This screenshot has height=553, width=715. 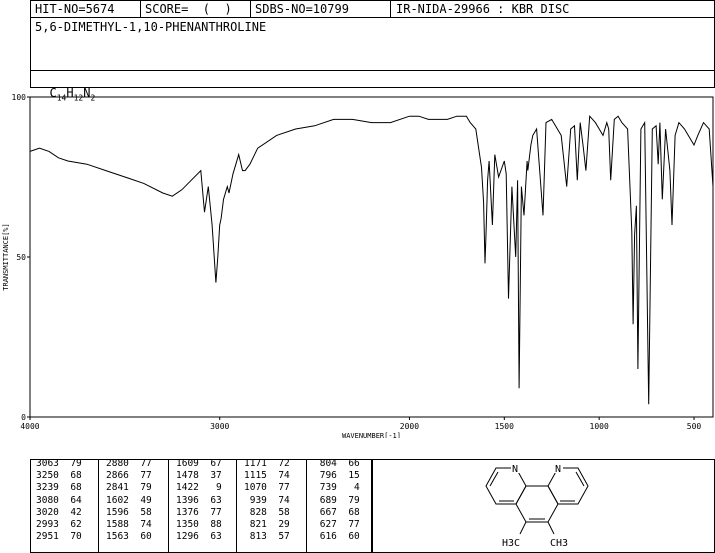 What do you see at coordinates (267, 512) in the screenshot?
I see `peak-entry: 828 58` at bounding box center [267, 512].